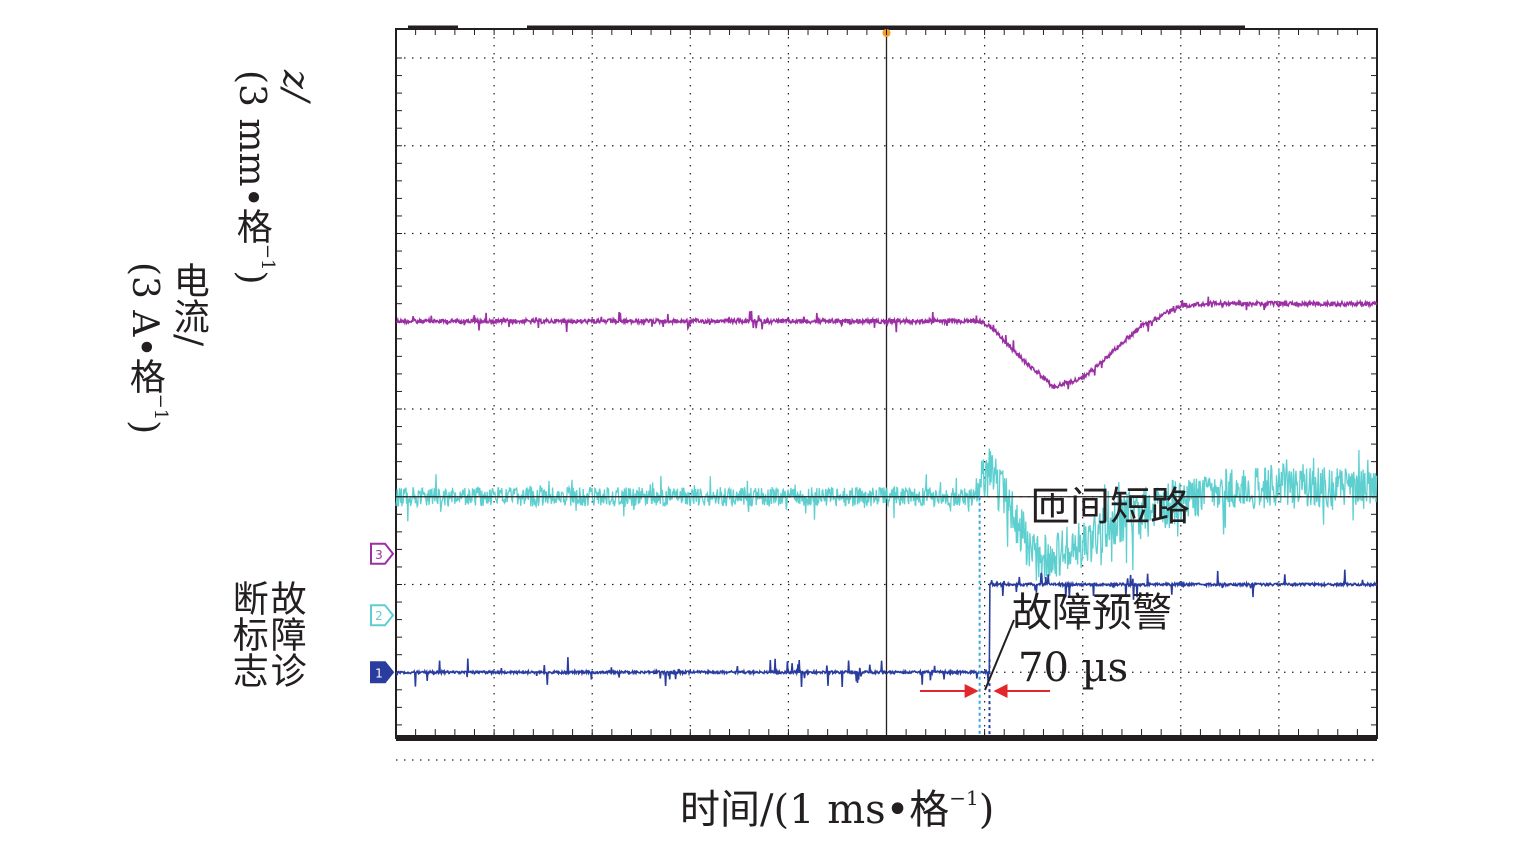 This screenshot has height=847, width=1535. I want to click on channel-markers: 3 2 1, so click(382, 613).